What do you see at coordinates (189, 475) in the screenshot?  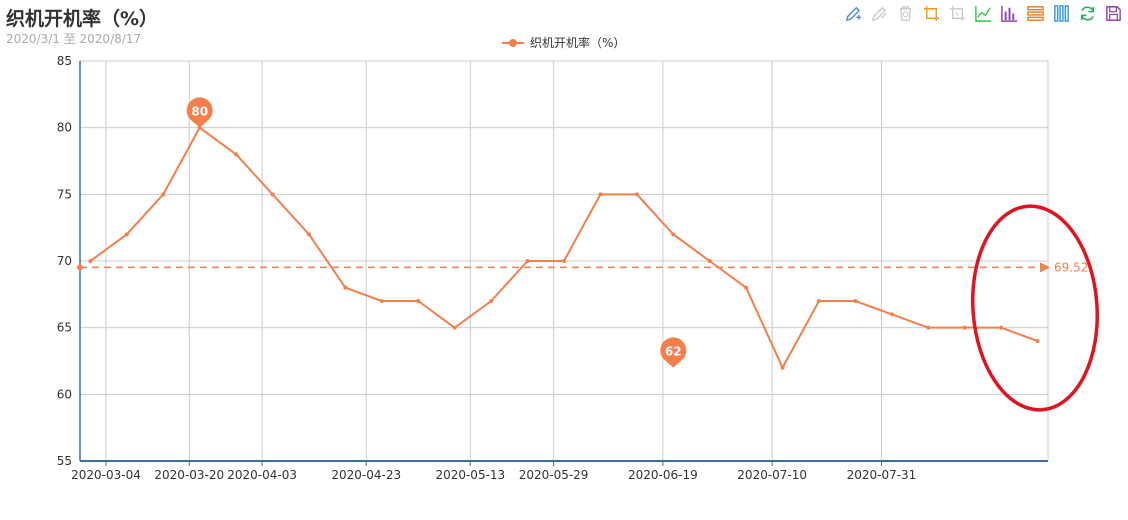 I see `x-tick-label: 2020-03-20` at bounding box center [189, 475].